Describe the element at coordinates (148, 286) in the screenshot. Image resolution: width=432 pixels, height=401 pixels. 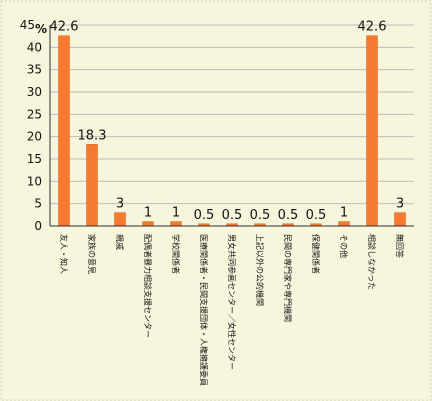
I see `x-tick-label: 配偶者暴力相談支援センター` at that location.